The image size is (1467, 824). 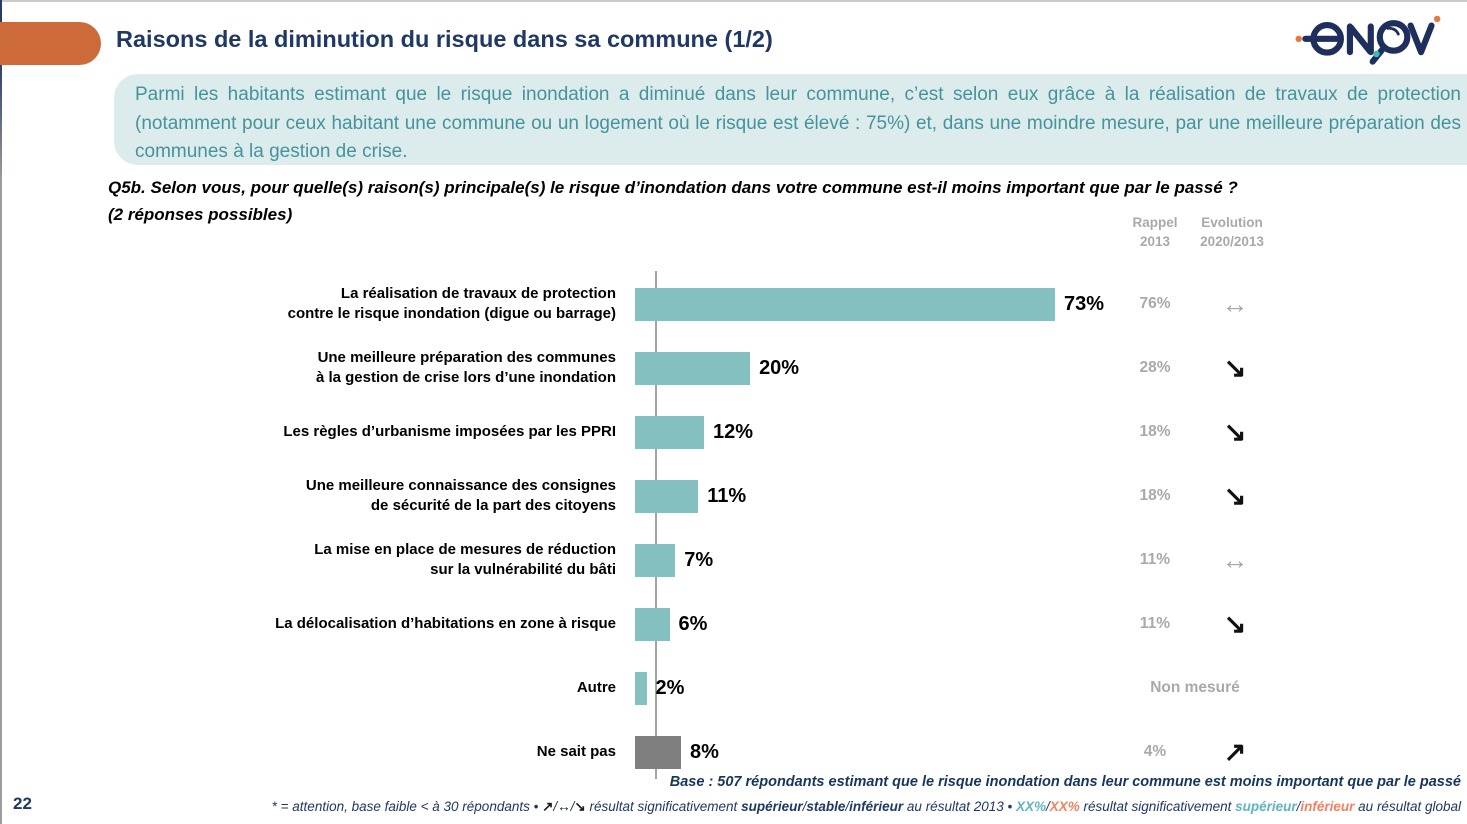 What do you see at coordinates (580, 806) in the screenshot?
I see `legend-part: ↘` at bounding box center [580, 806].